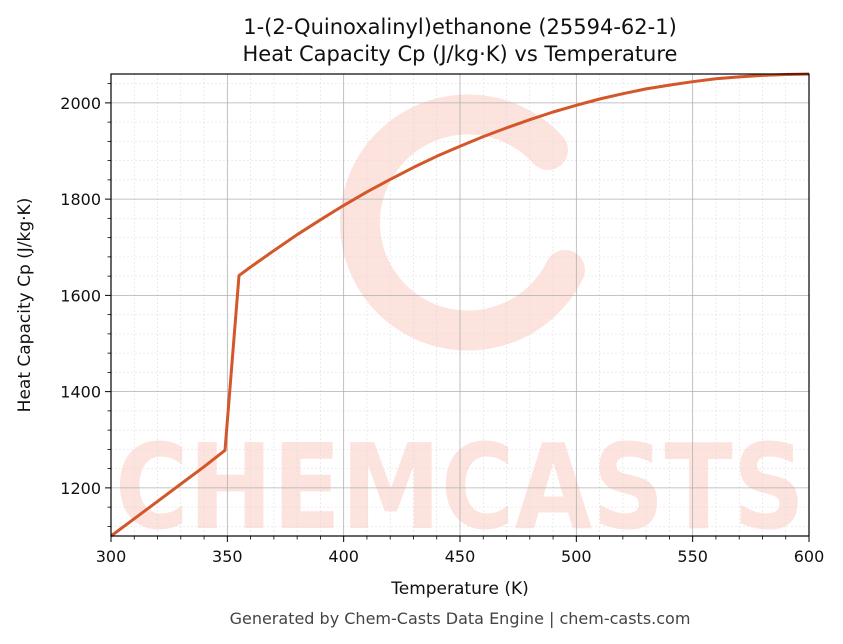  I want to click on x-axis-ticks: 300 350 400 450 500 550 600, so click(460, 551).